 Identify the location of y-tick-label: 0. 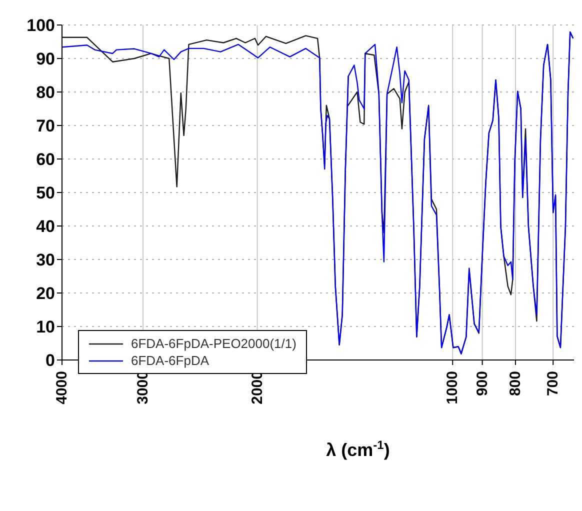
(50, 360).